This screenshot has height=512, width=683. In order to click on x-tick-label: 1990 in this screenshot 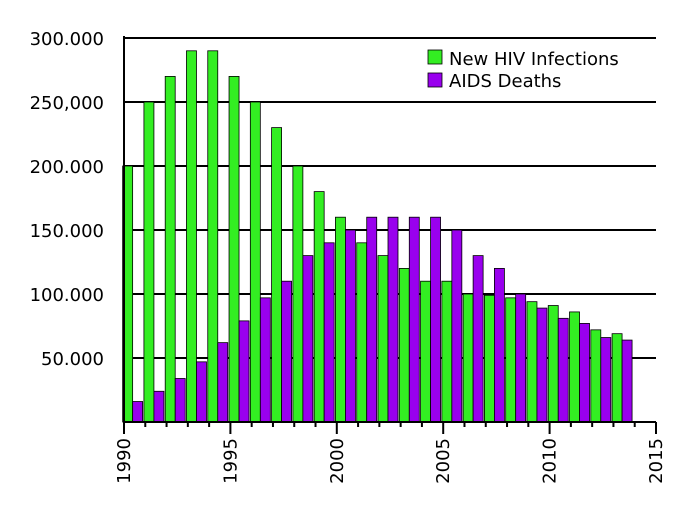, I will do `click(124, 461)`.